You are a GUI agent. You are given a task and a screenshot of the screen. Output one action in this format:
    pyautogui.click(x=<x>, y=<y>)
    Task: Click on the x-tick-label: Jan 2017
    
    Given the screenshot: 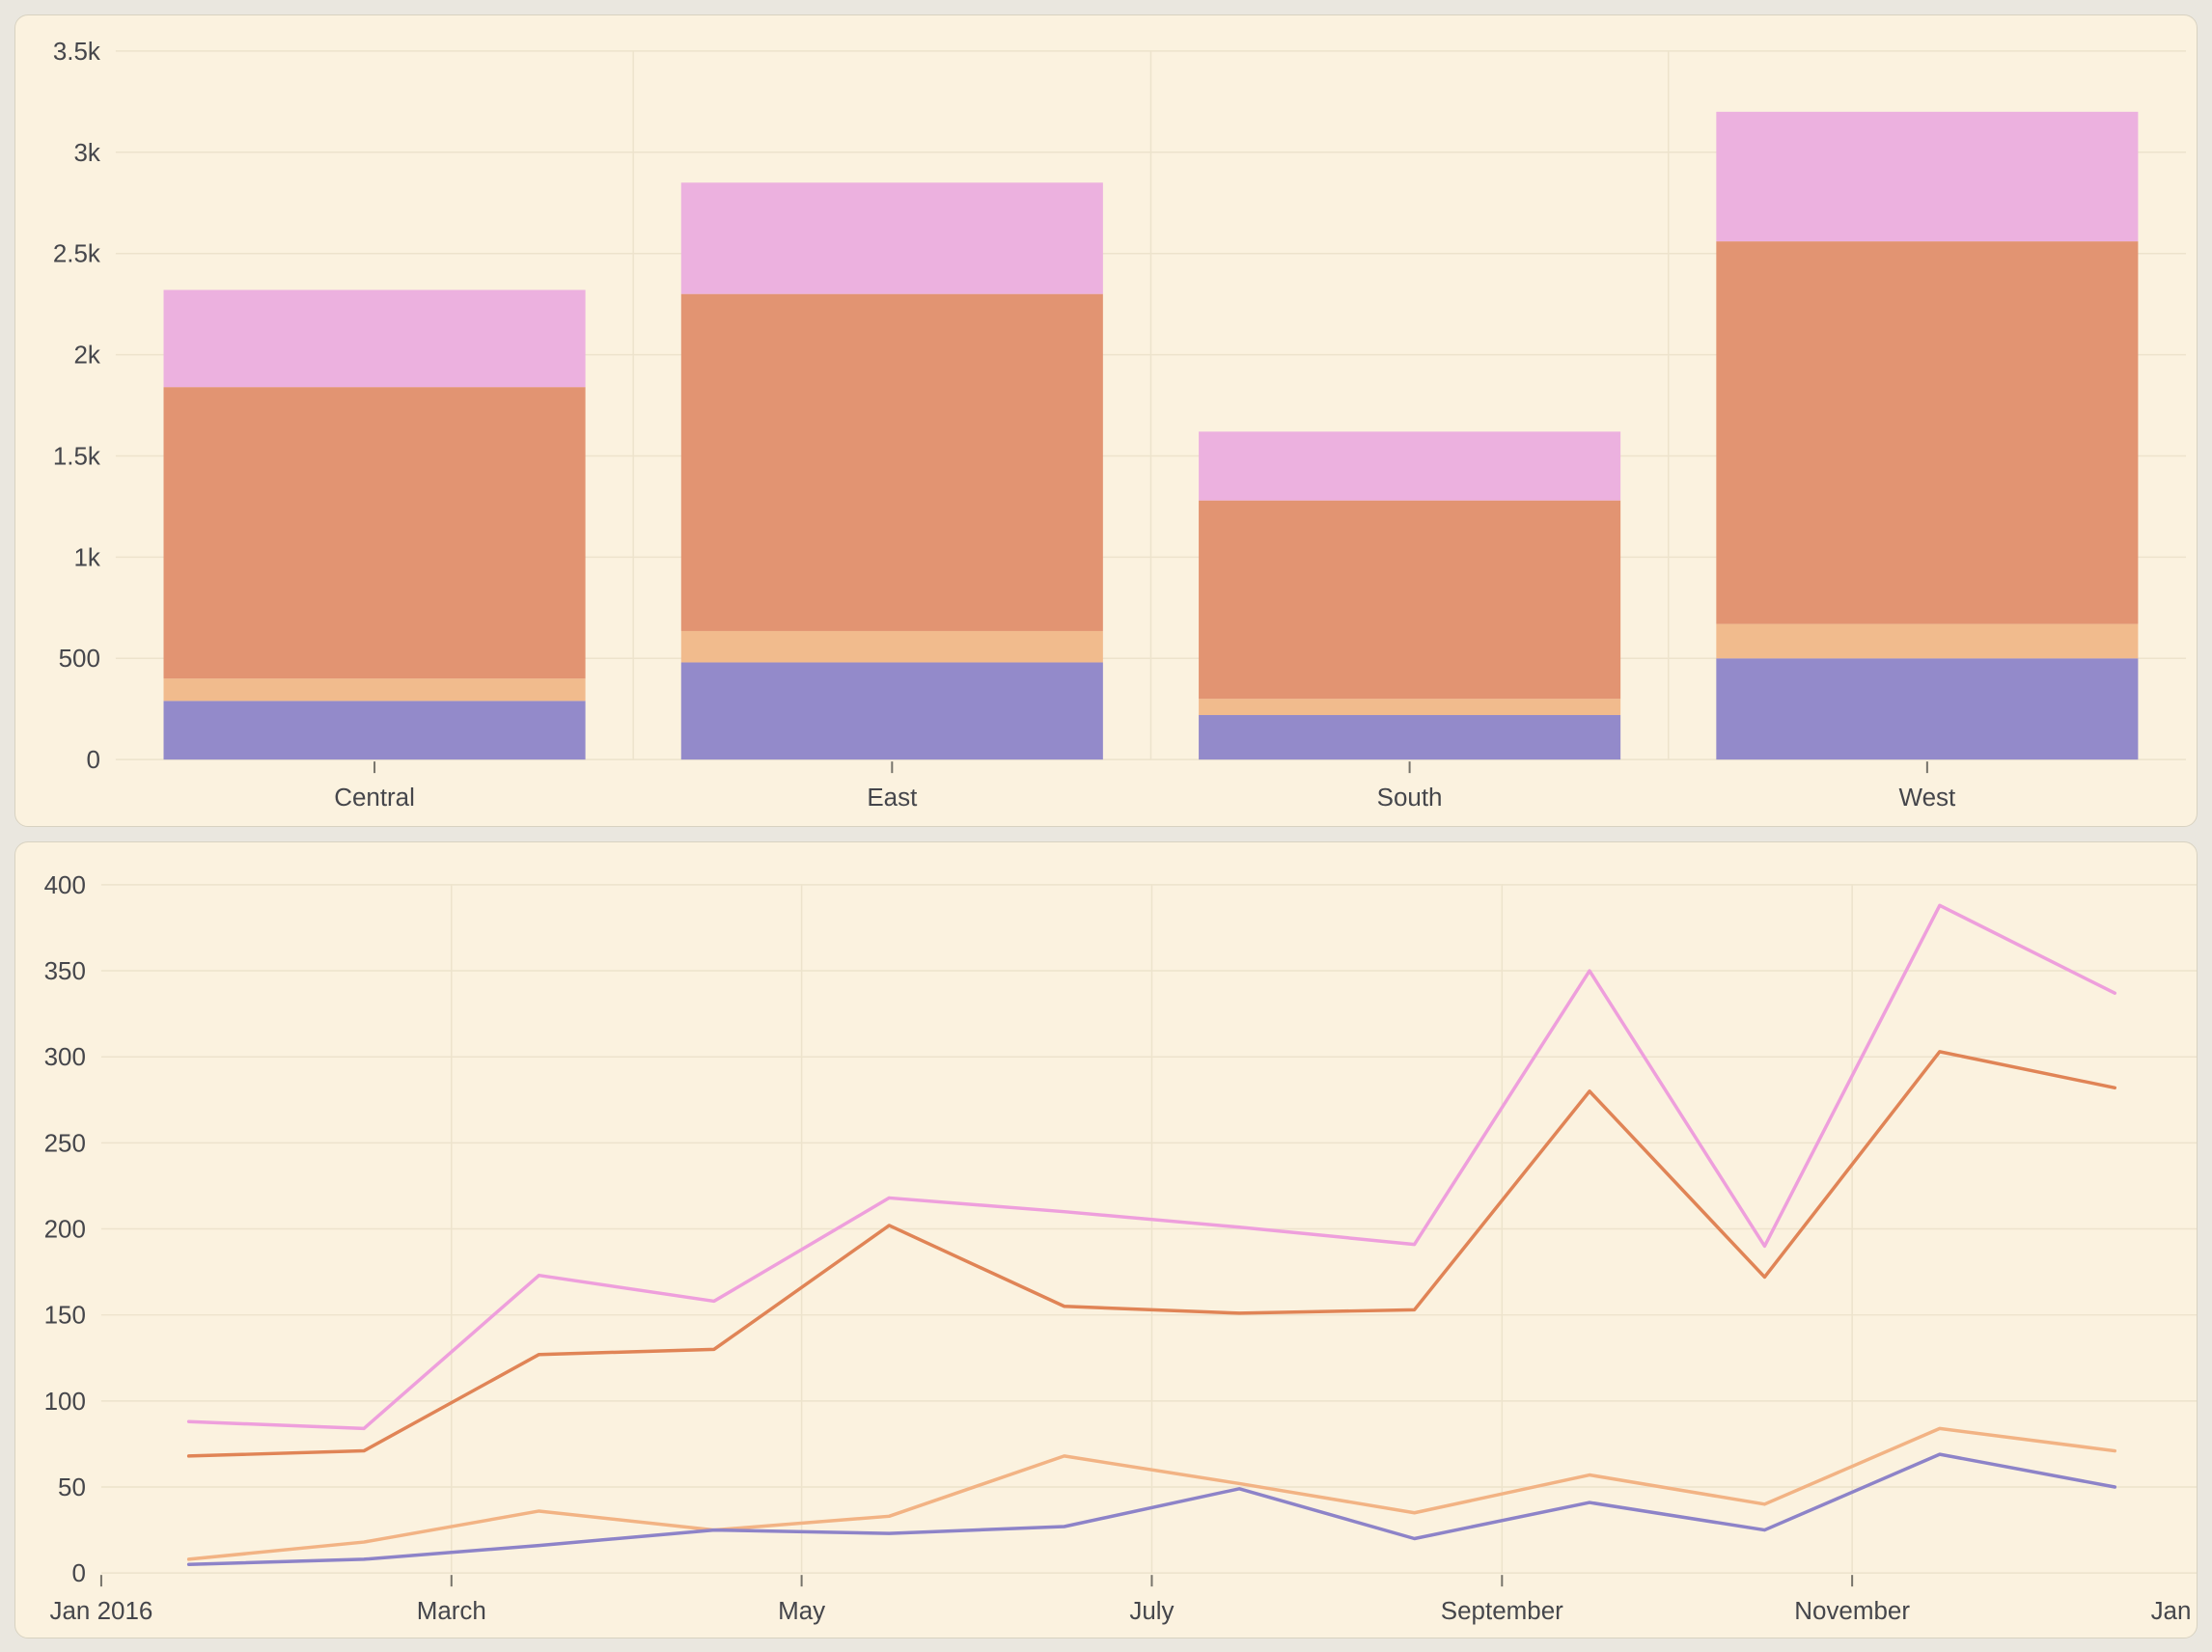 What is the action you would take?
    pyautogui.click(x=2174, y=1611)
    